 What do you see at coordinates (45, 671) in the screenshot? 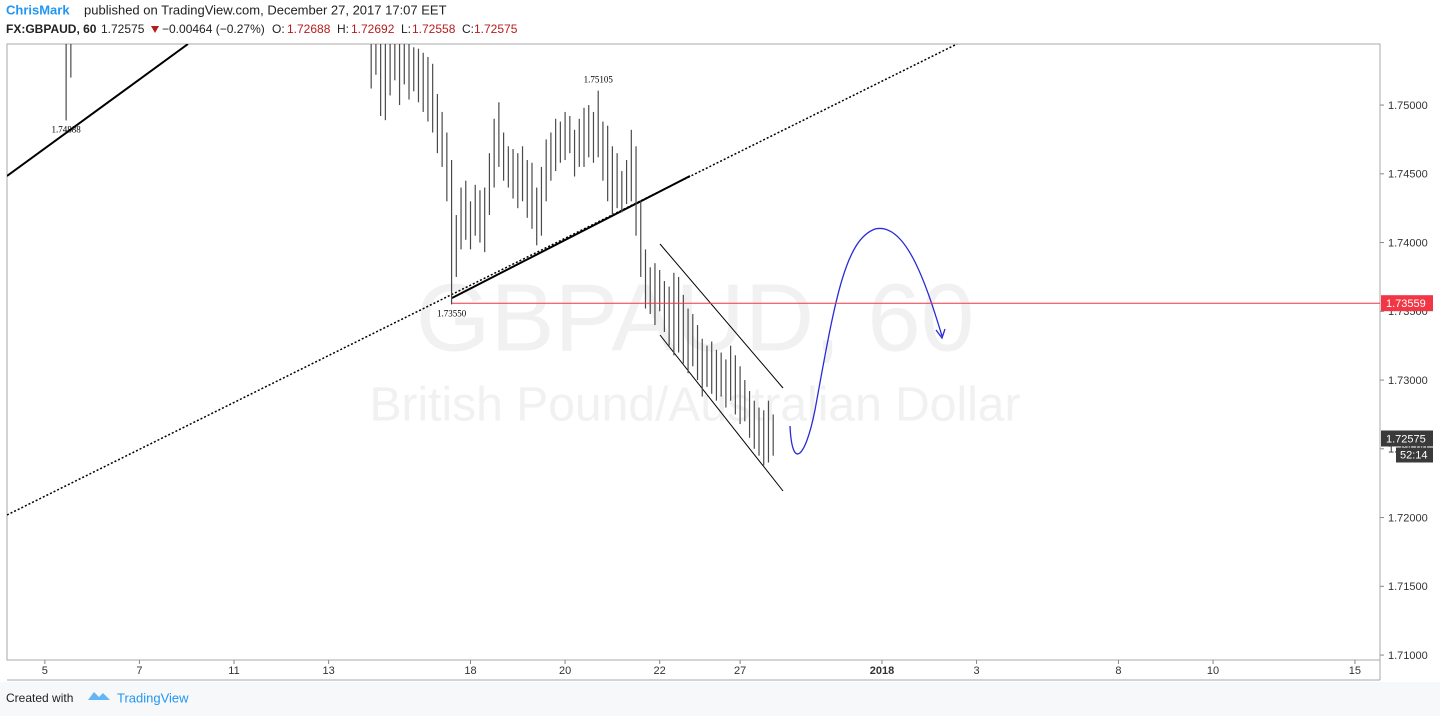
I see `x-tick-label: 5` at bounding box center [45, 671].